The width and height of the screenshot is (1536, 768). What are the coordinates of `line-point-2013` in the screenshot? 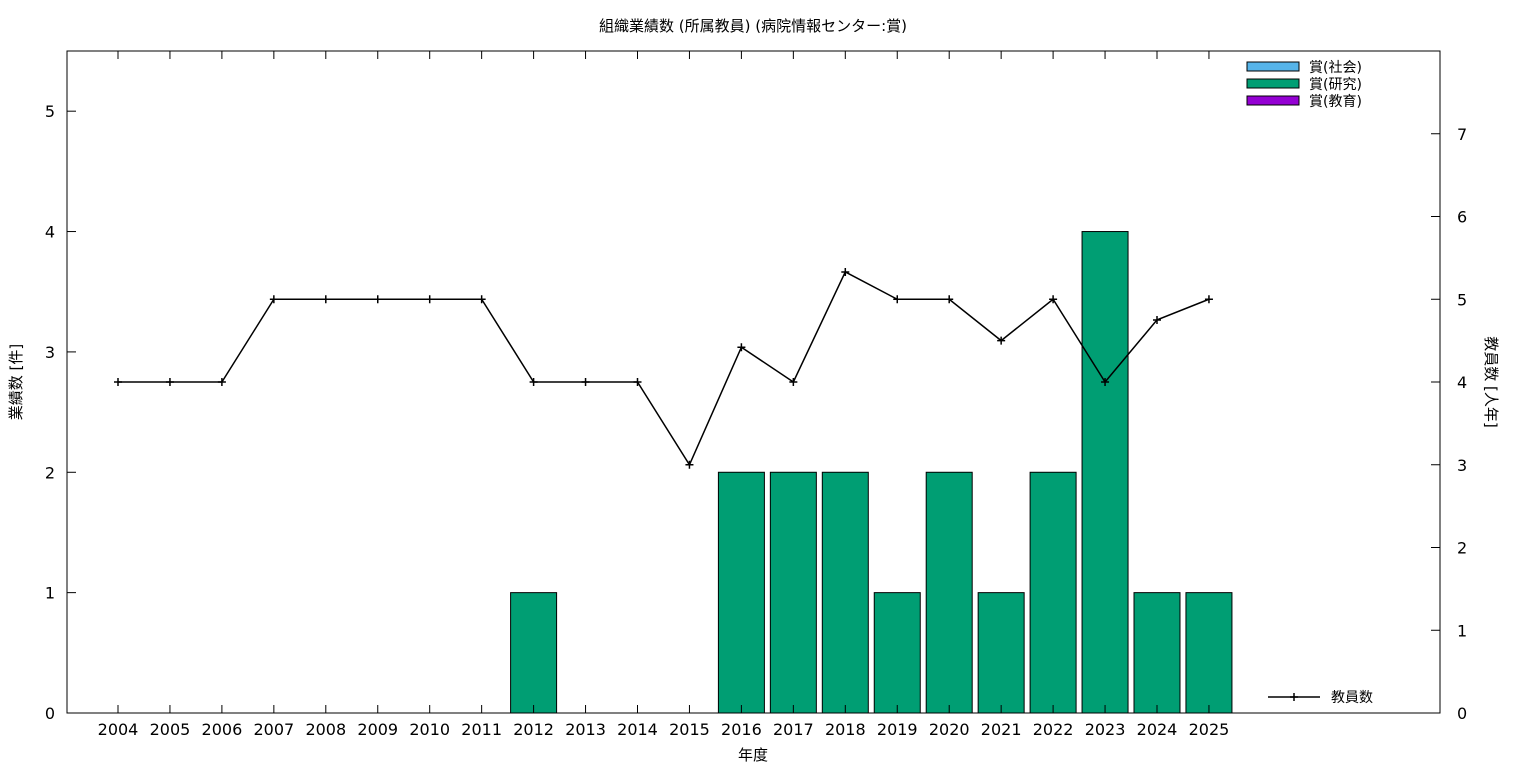 It's located at (585, 382).